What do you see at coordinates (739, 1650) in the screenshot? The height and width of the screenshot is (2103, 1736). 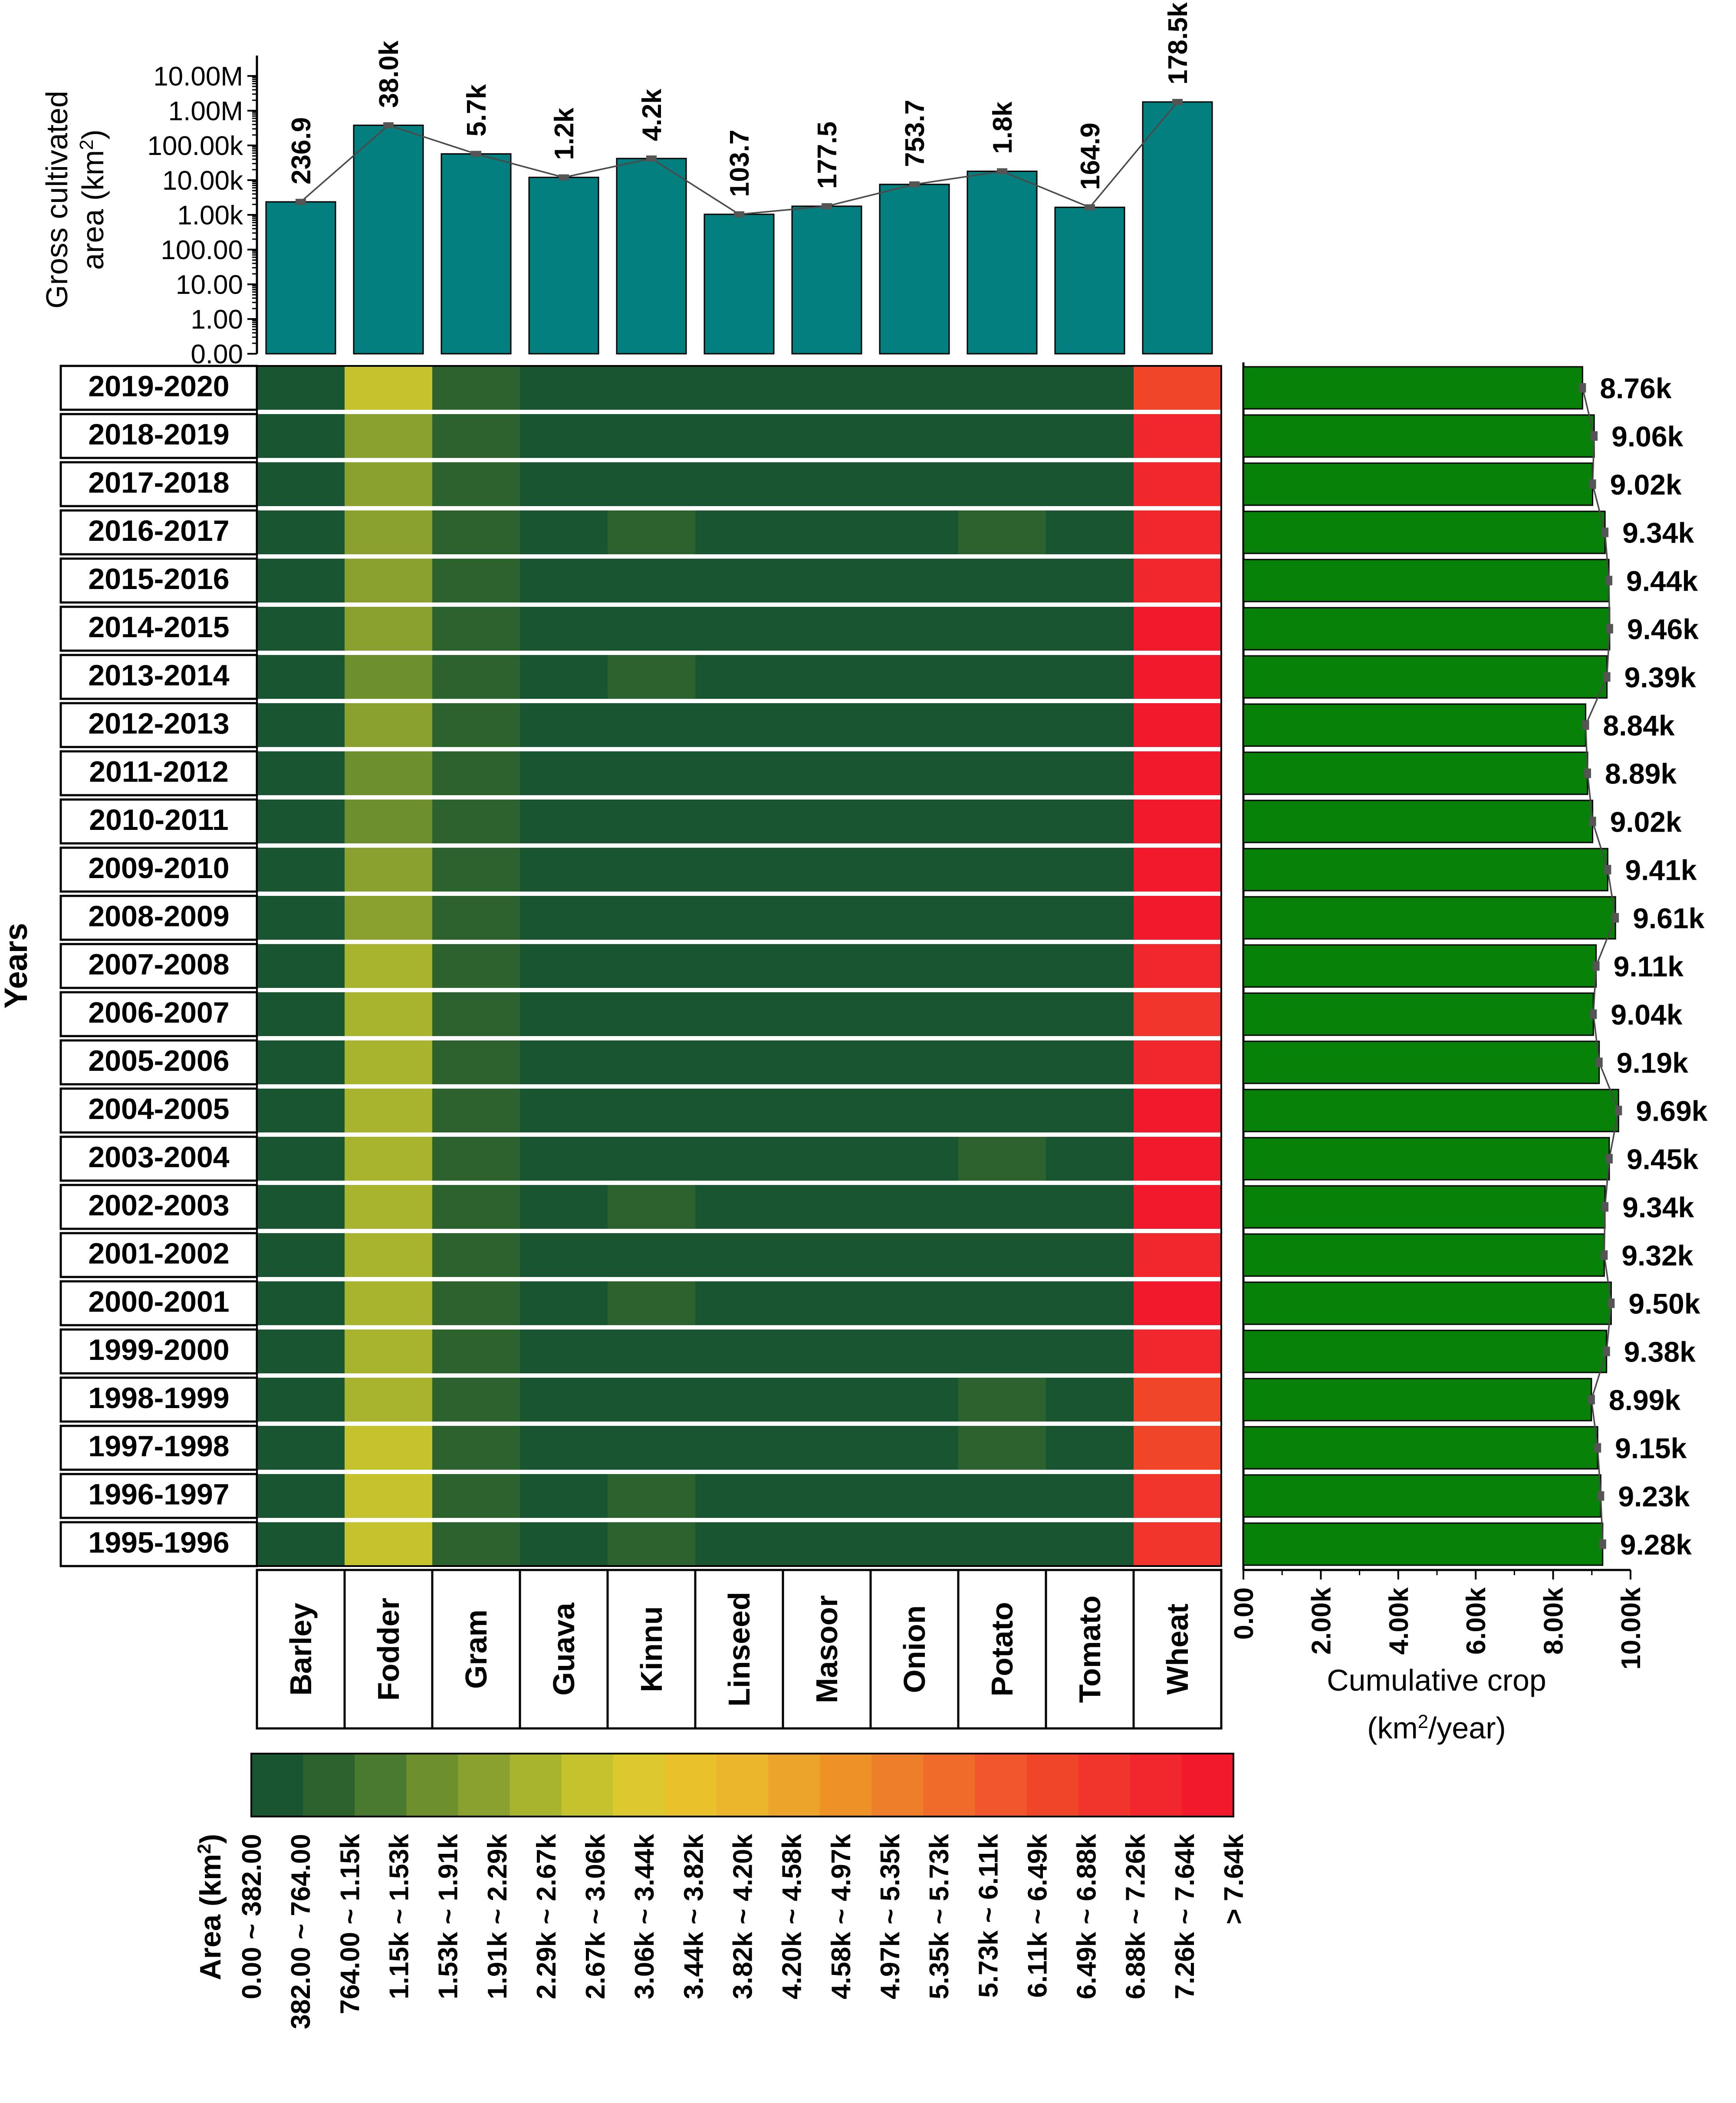 I see `crop-label-linseed: Linseed` at bounding box center [739, 1650].